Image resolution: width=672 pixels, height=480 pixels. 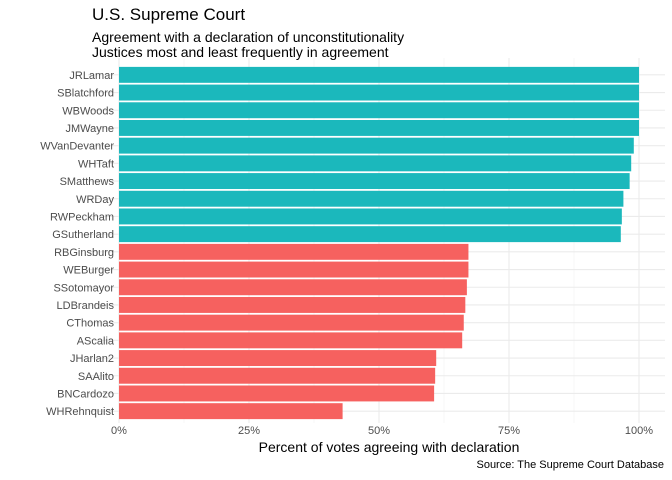 What do you see at coordinates (231, 411) in the screenshot?
I see `bar-WHRehnquist` at bounding box center [231, 411].